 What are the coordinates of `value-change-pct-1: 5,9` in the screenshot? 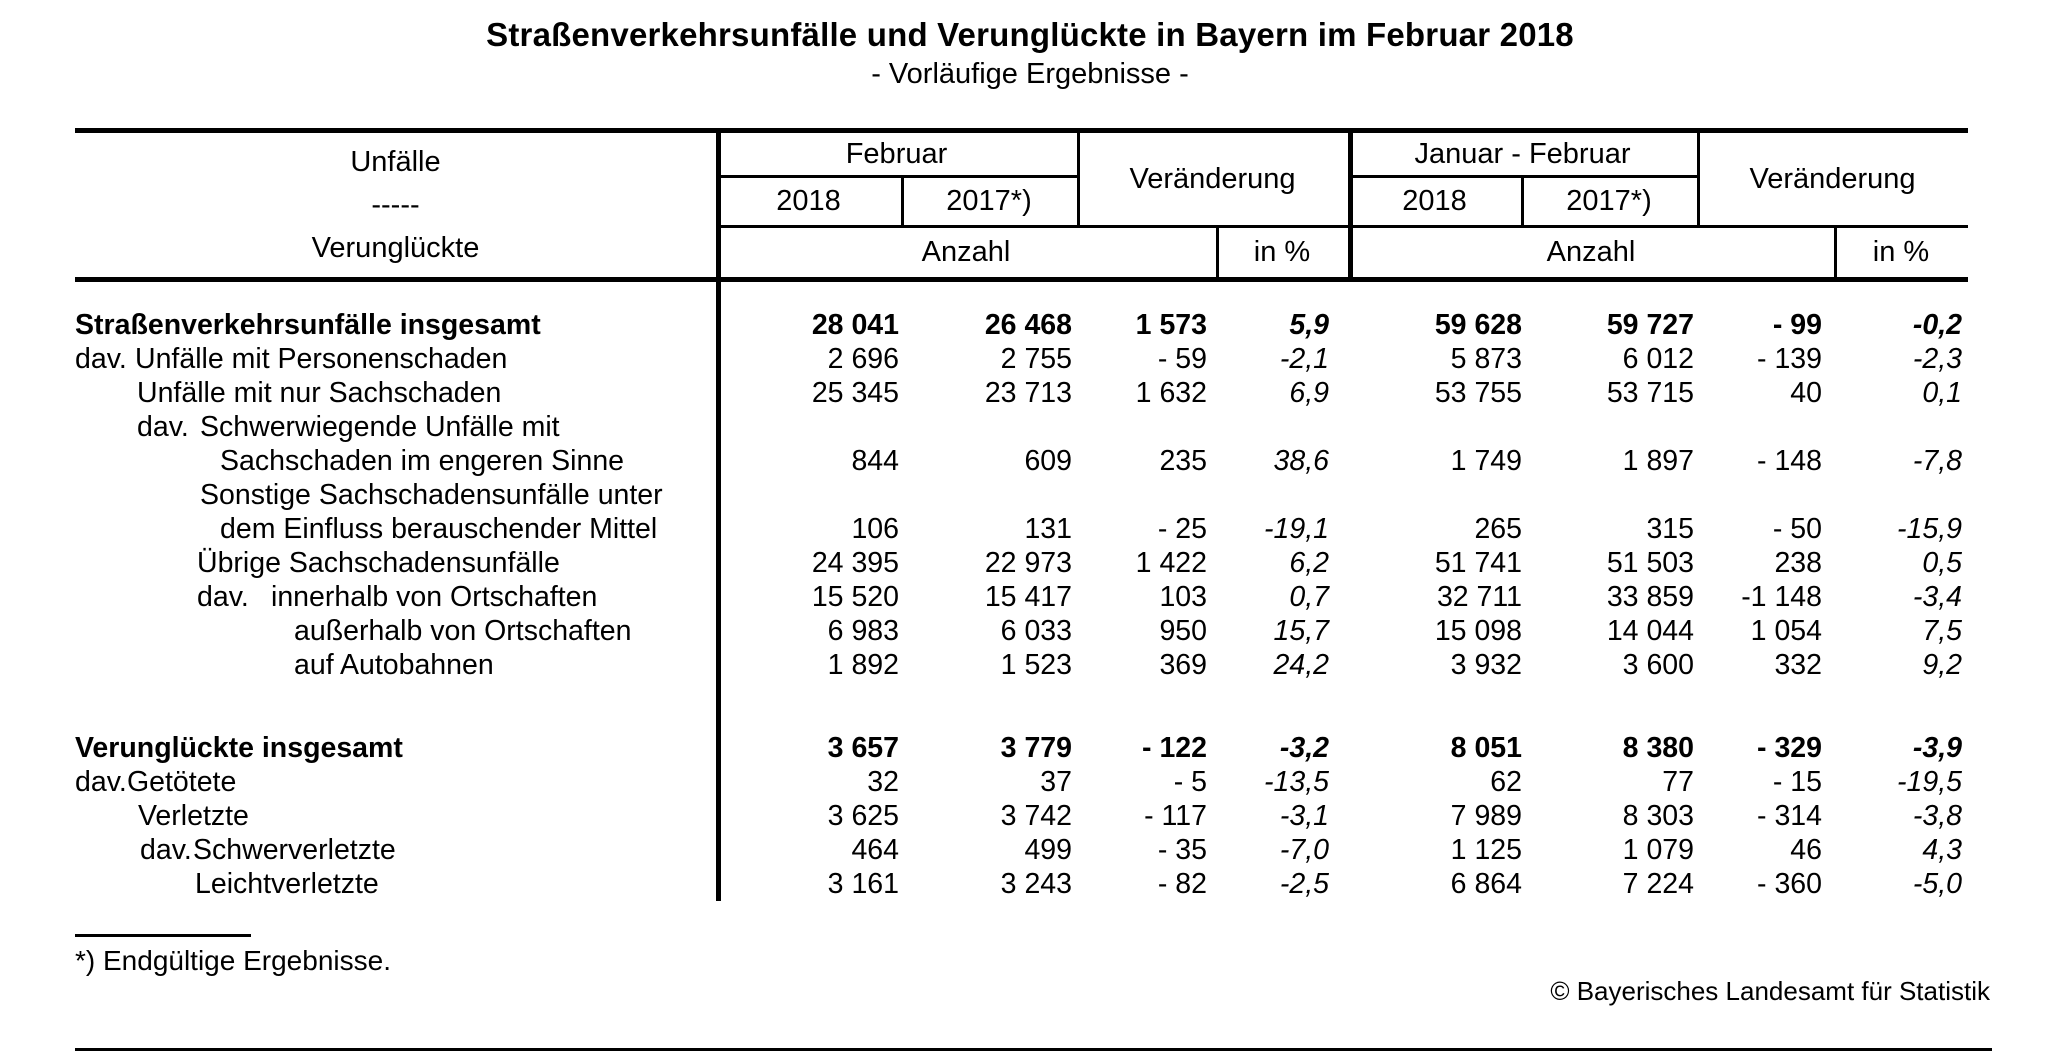 It's located at (1309, 325).